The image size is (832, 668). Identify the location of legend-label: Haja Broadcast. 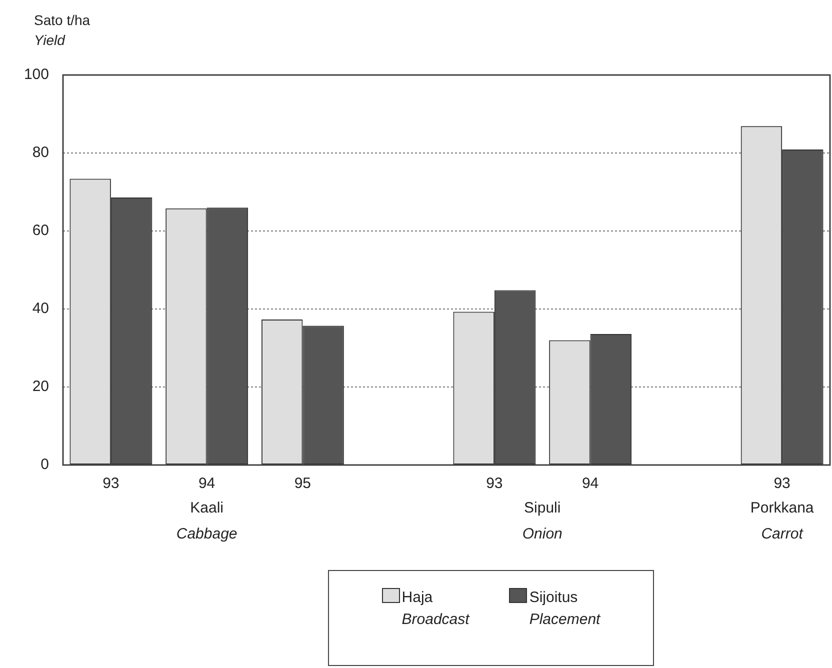
(435, 609).